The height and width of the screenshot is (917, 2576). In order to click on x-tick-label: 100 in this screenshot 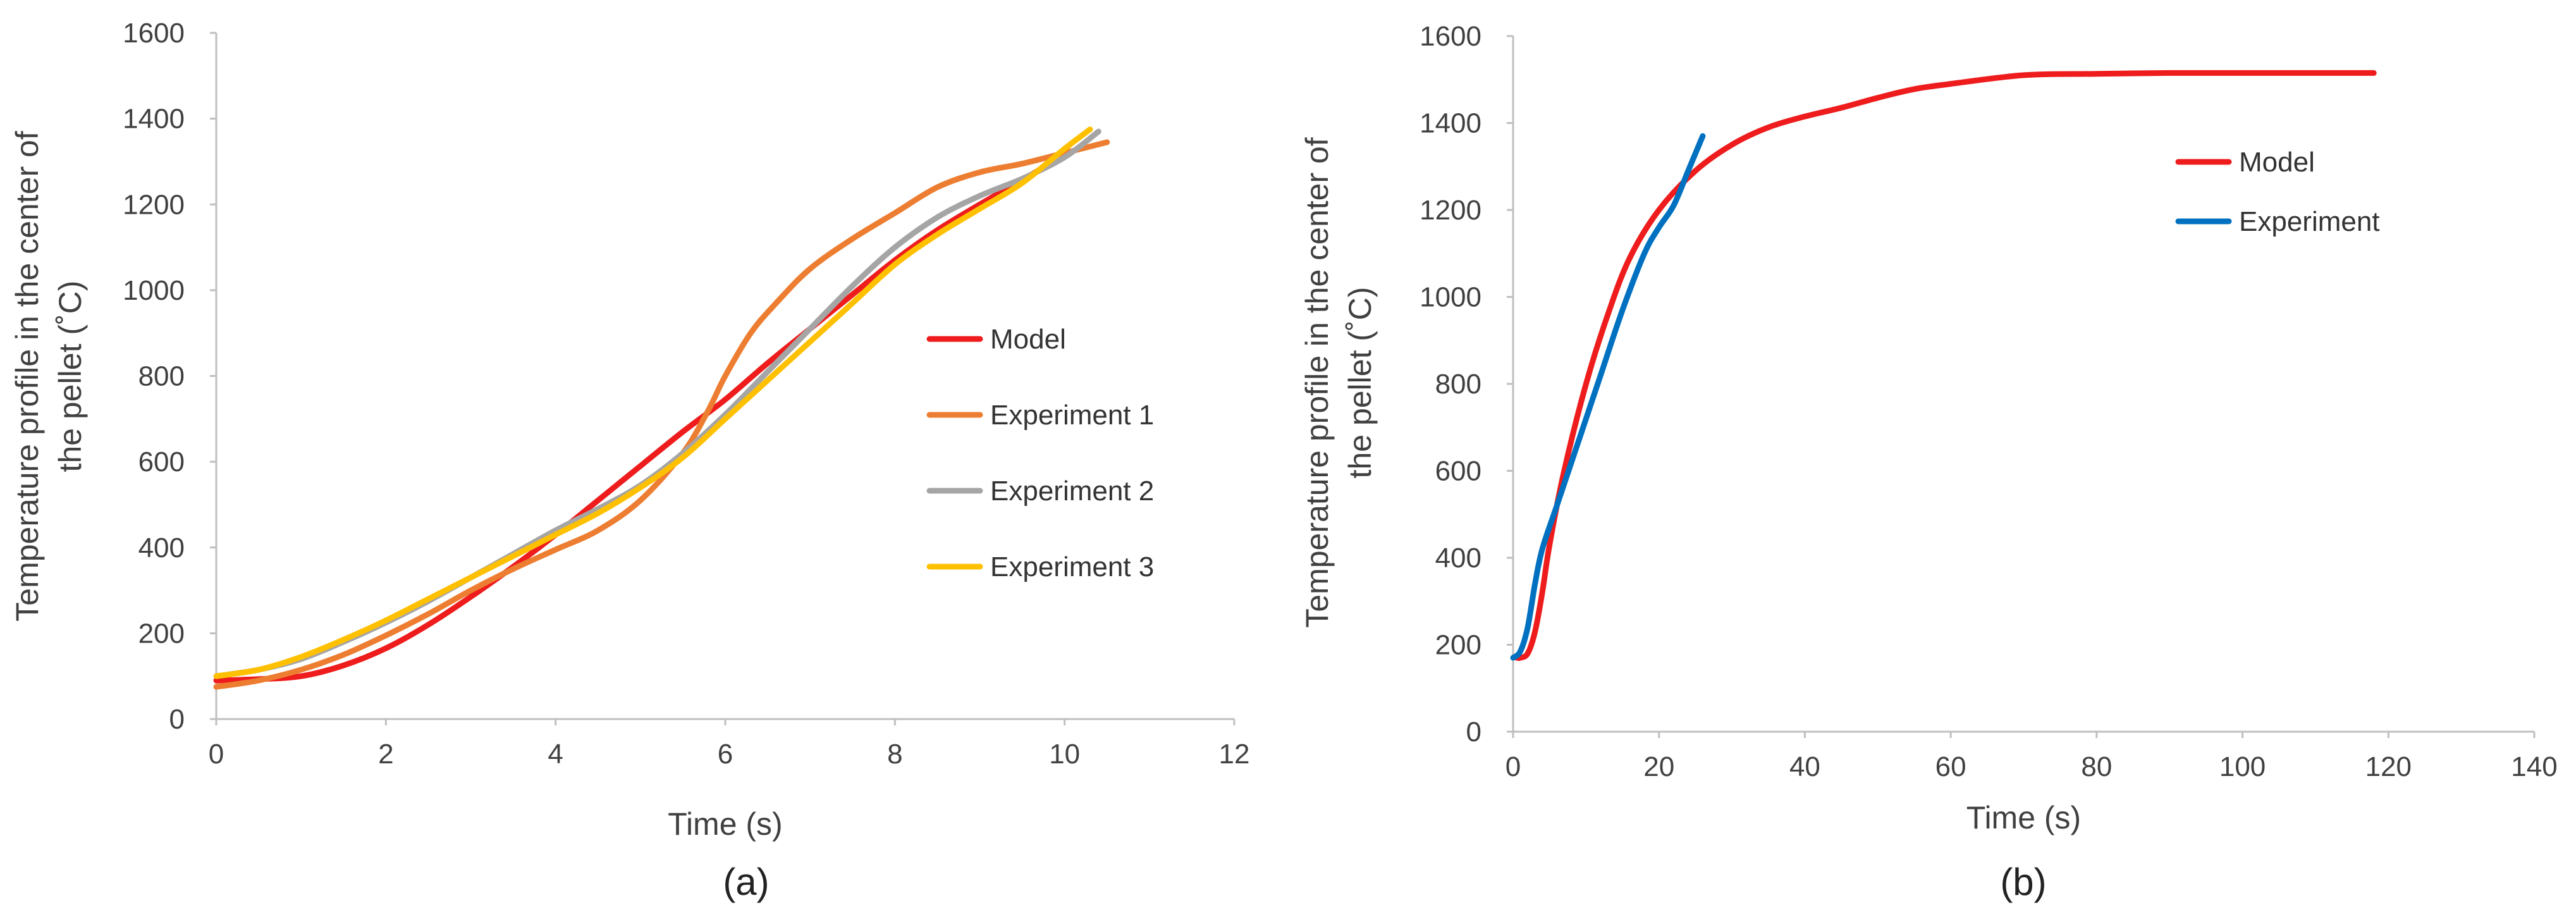, I will do `click(2242, 766)`.